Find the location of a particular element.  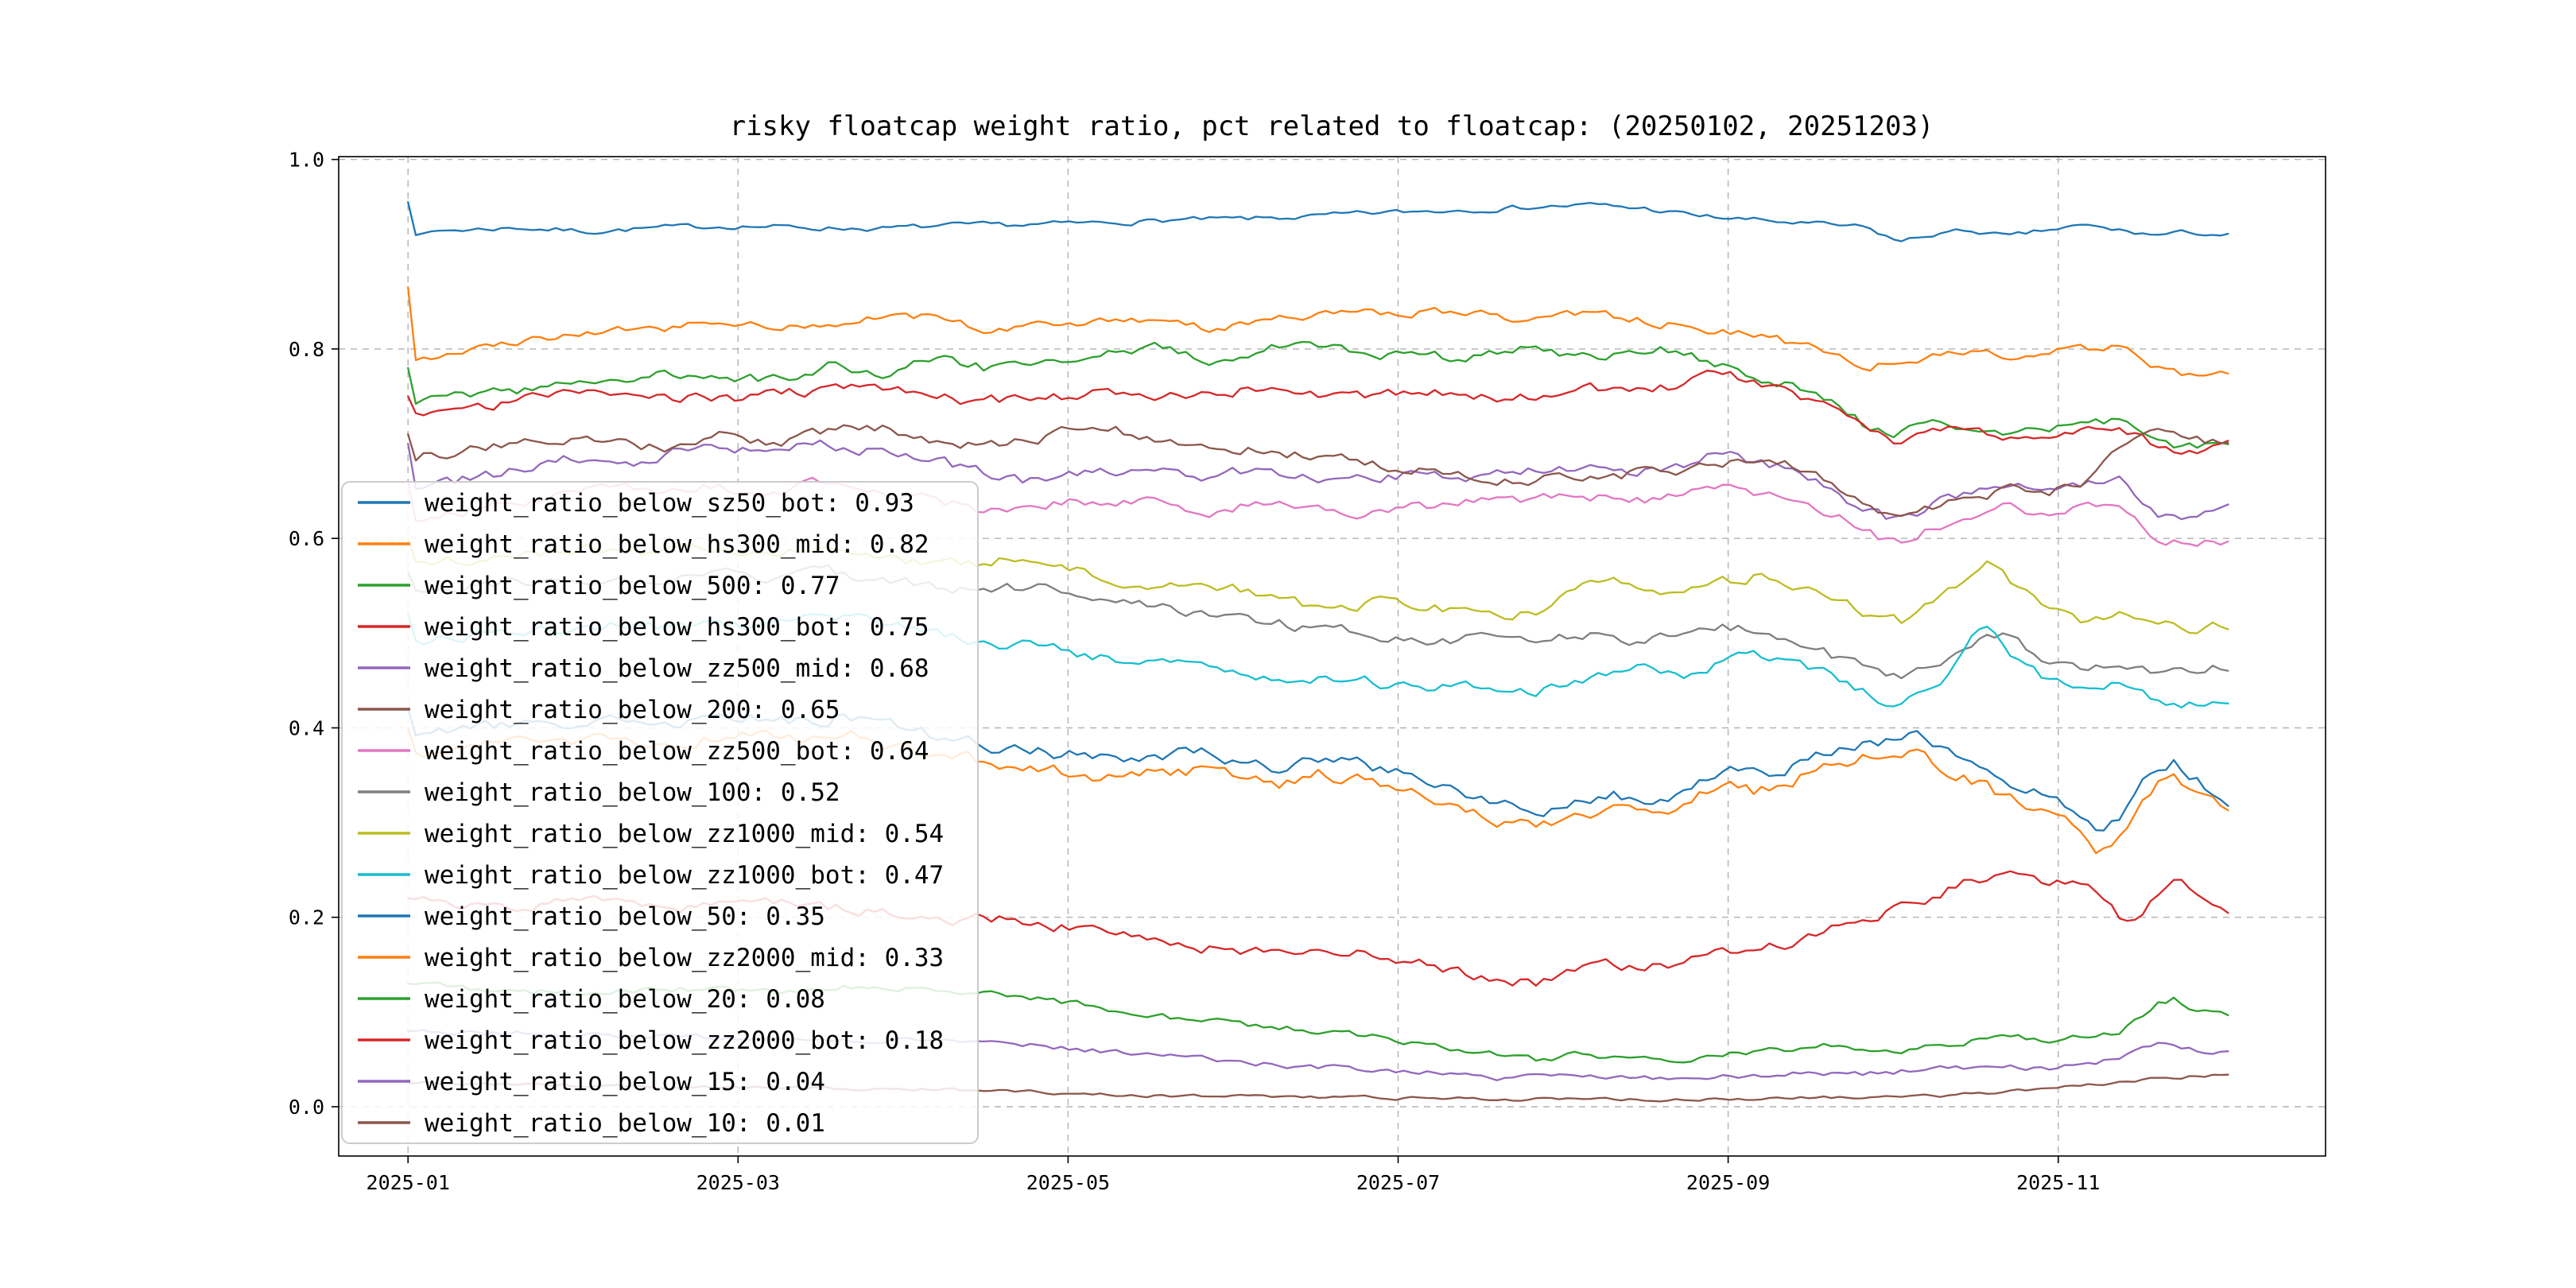

legend-item: weight_ratio_below_zz2000_mid: 0.33 is located at coordinates (651, 958).